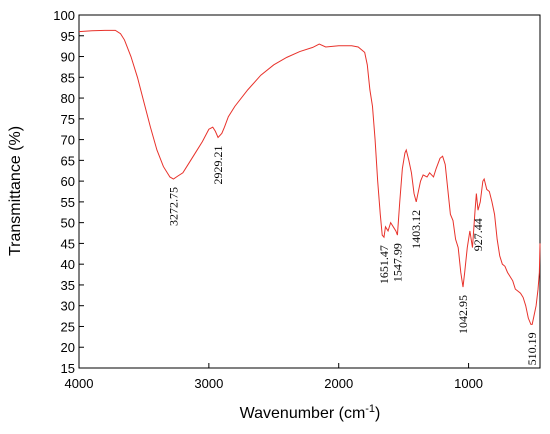  What do you see at coordinates (68, 347) in the screenshot?
I see `y-tick-label: 20` at bounding box center [68, 347].